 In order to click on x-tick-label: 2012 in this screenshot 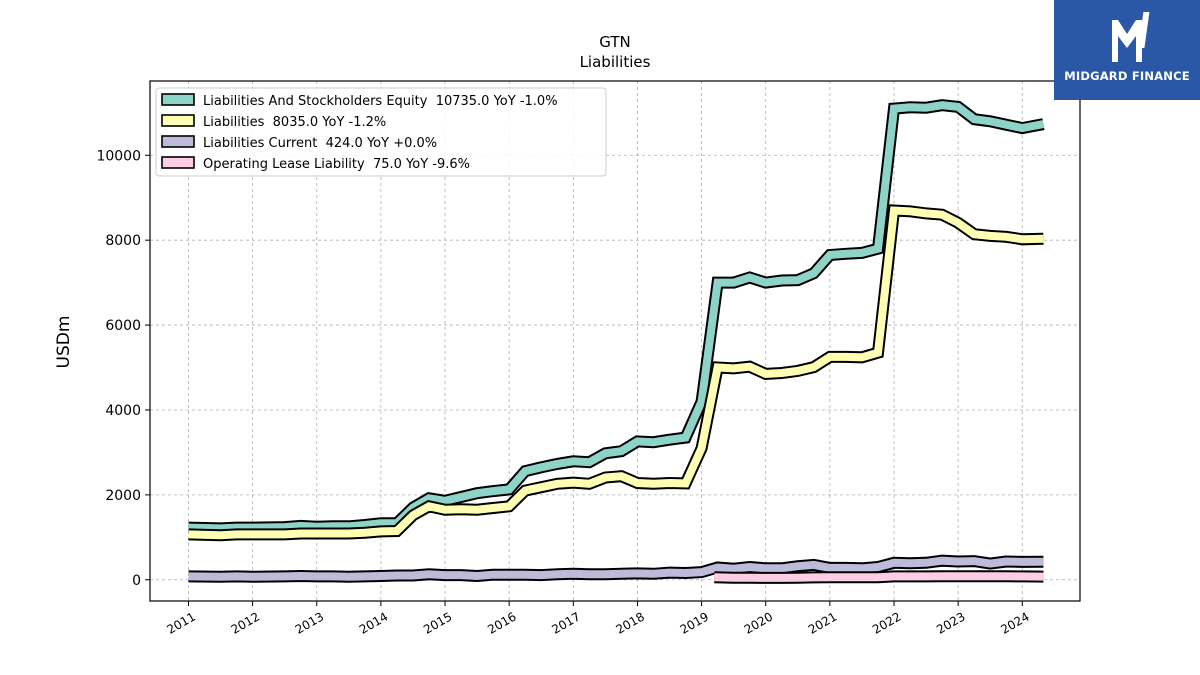, I will do `click(245, 622)`.